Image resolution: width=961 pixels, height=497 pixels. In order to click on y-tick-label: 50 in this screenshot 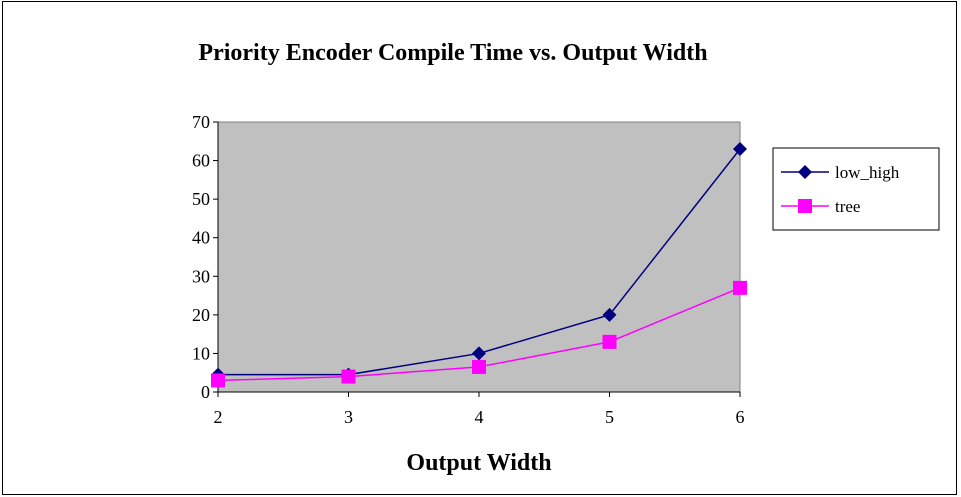, I will do `click(201, 199)`.